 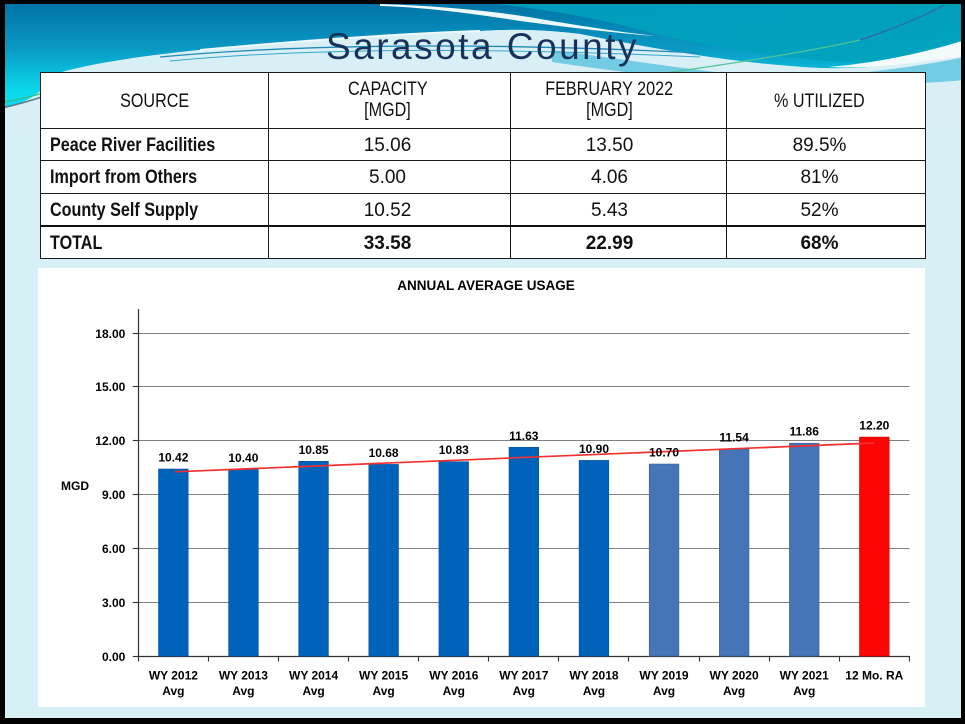 I want to click on svg-text: 15.00, so click(x=110, y=387).